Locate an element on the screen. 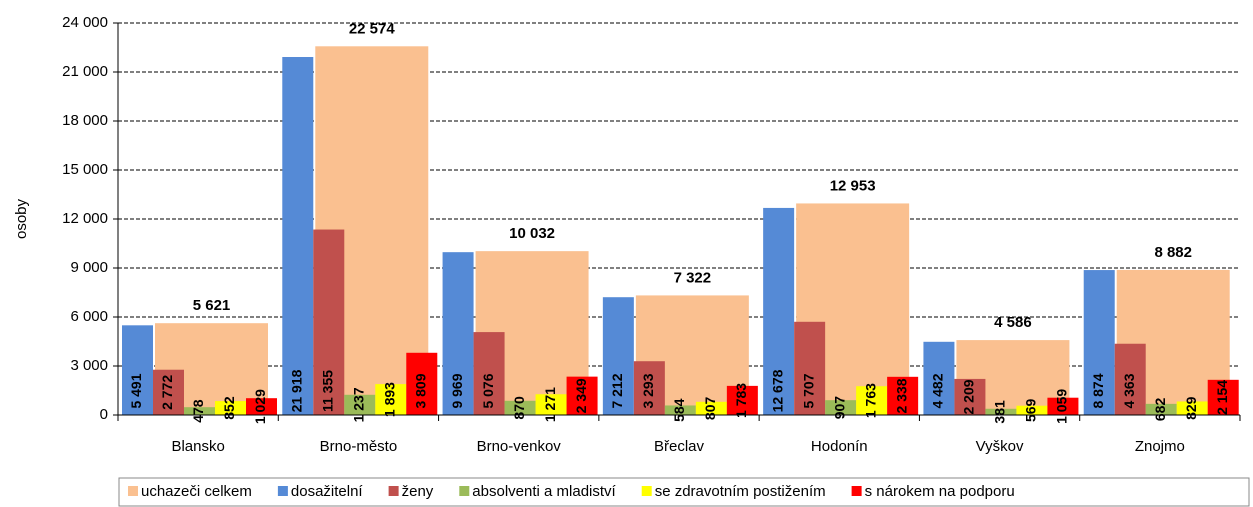 This screenshot has width=1253, height=507. x-tick-label: Brno-venkov is located at coordinates (519, 446).